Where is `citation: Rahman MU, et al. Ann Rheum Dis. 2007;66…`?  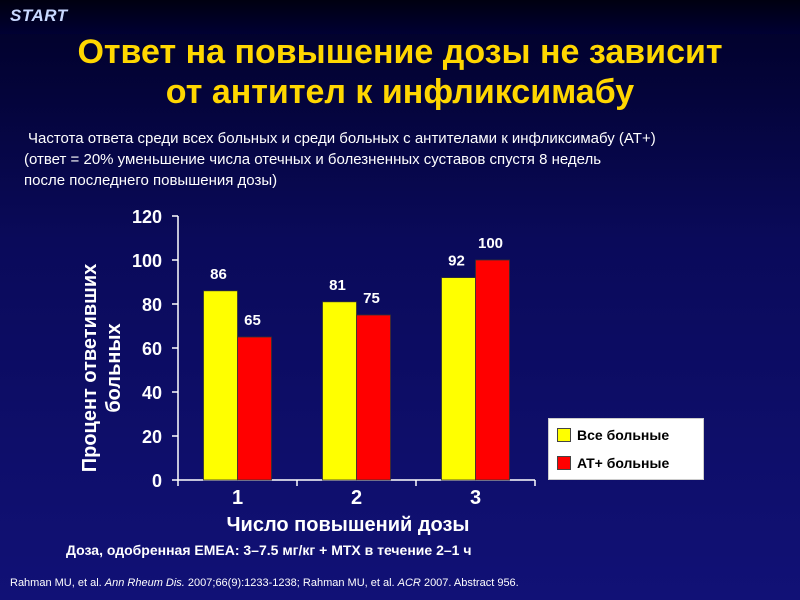 citation: Rahman MU, et al. Ann Rheum Dis. 2007;66… is located at coordinates (264, 583).